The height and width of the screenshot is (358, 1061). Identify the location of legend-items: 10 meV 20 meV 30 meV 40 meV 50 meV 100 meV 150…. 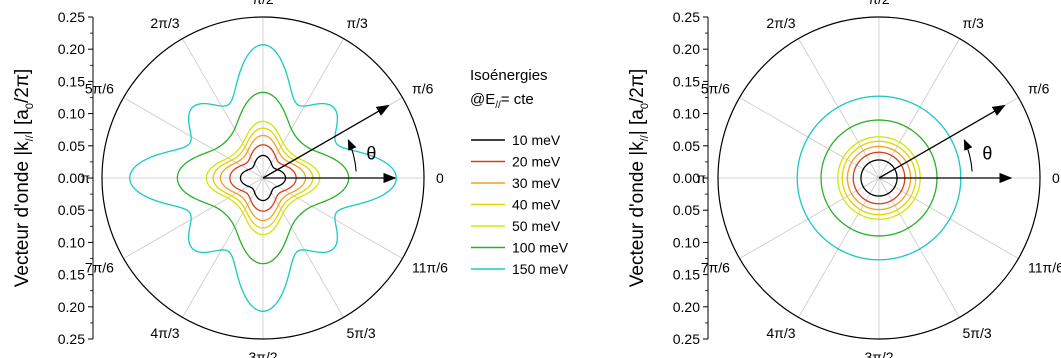
(520, 204).